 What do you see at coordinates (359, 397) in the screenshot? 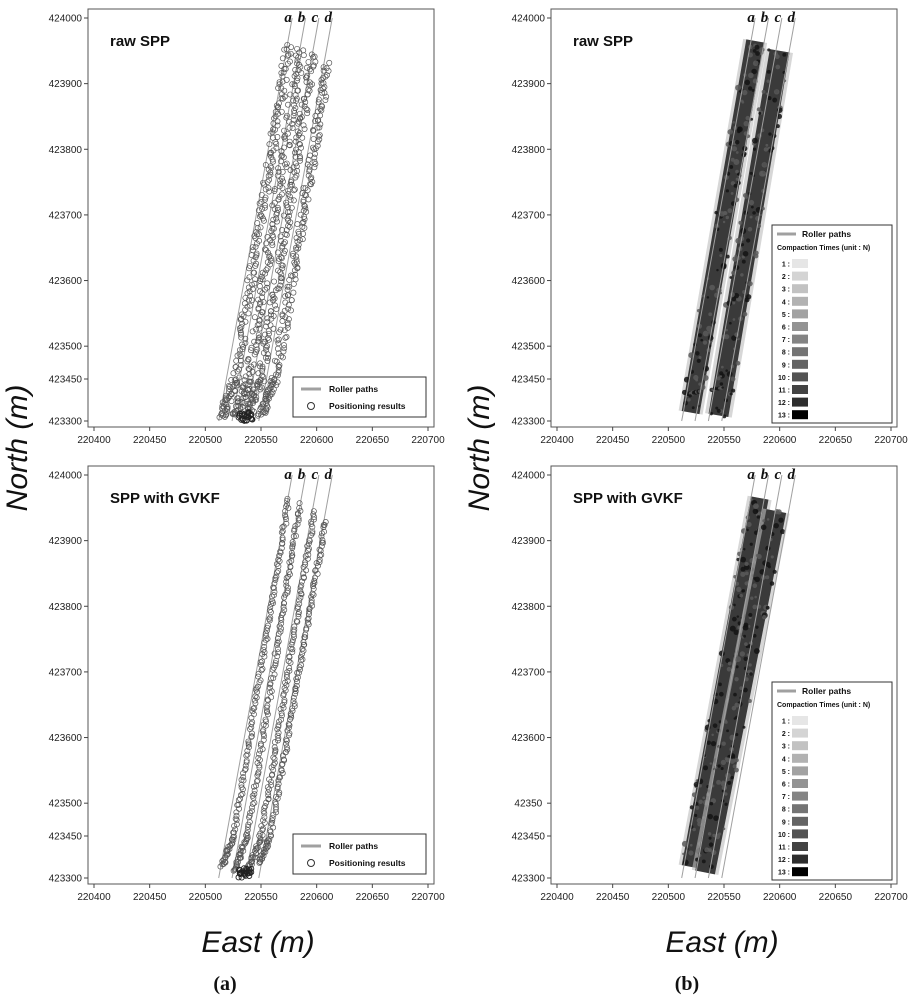
I see `legend-box` at bounding box center [359, 397].